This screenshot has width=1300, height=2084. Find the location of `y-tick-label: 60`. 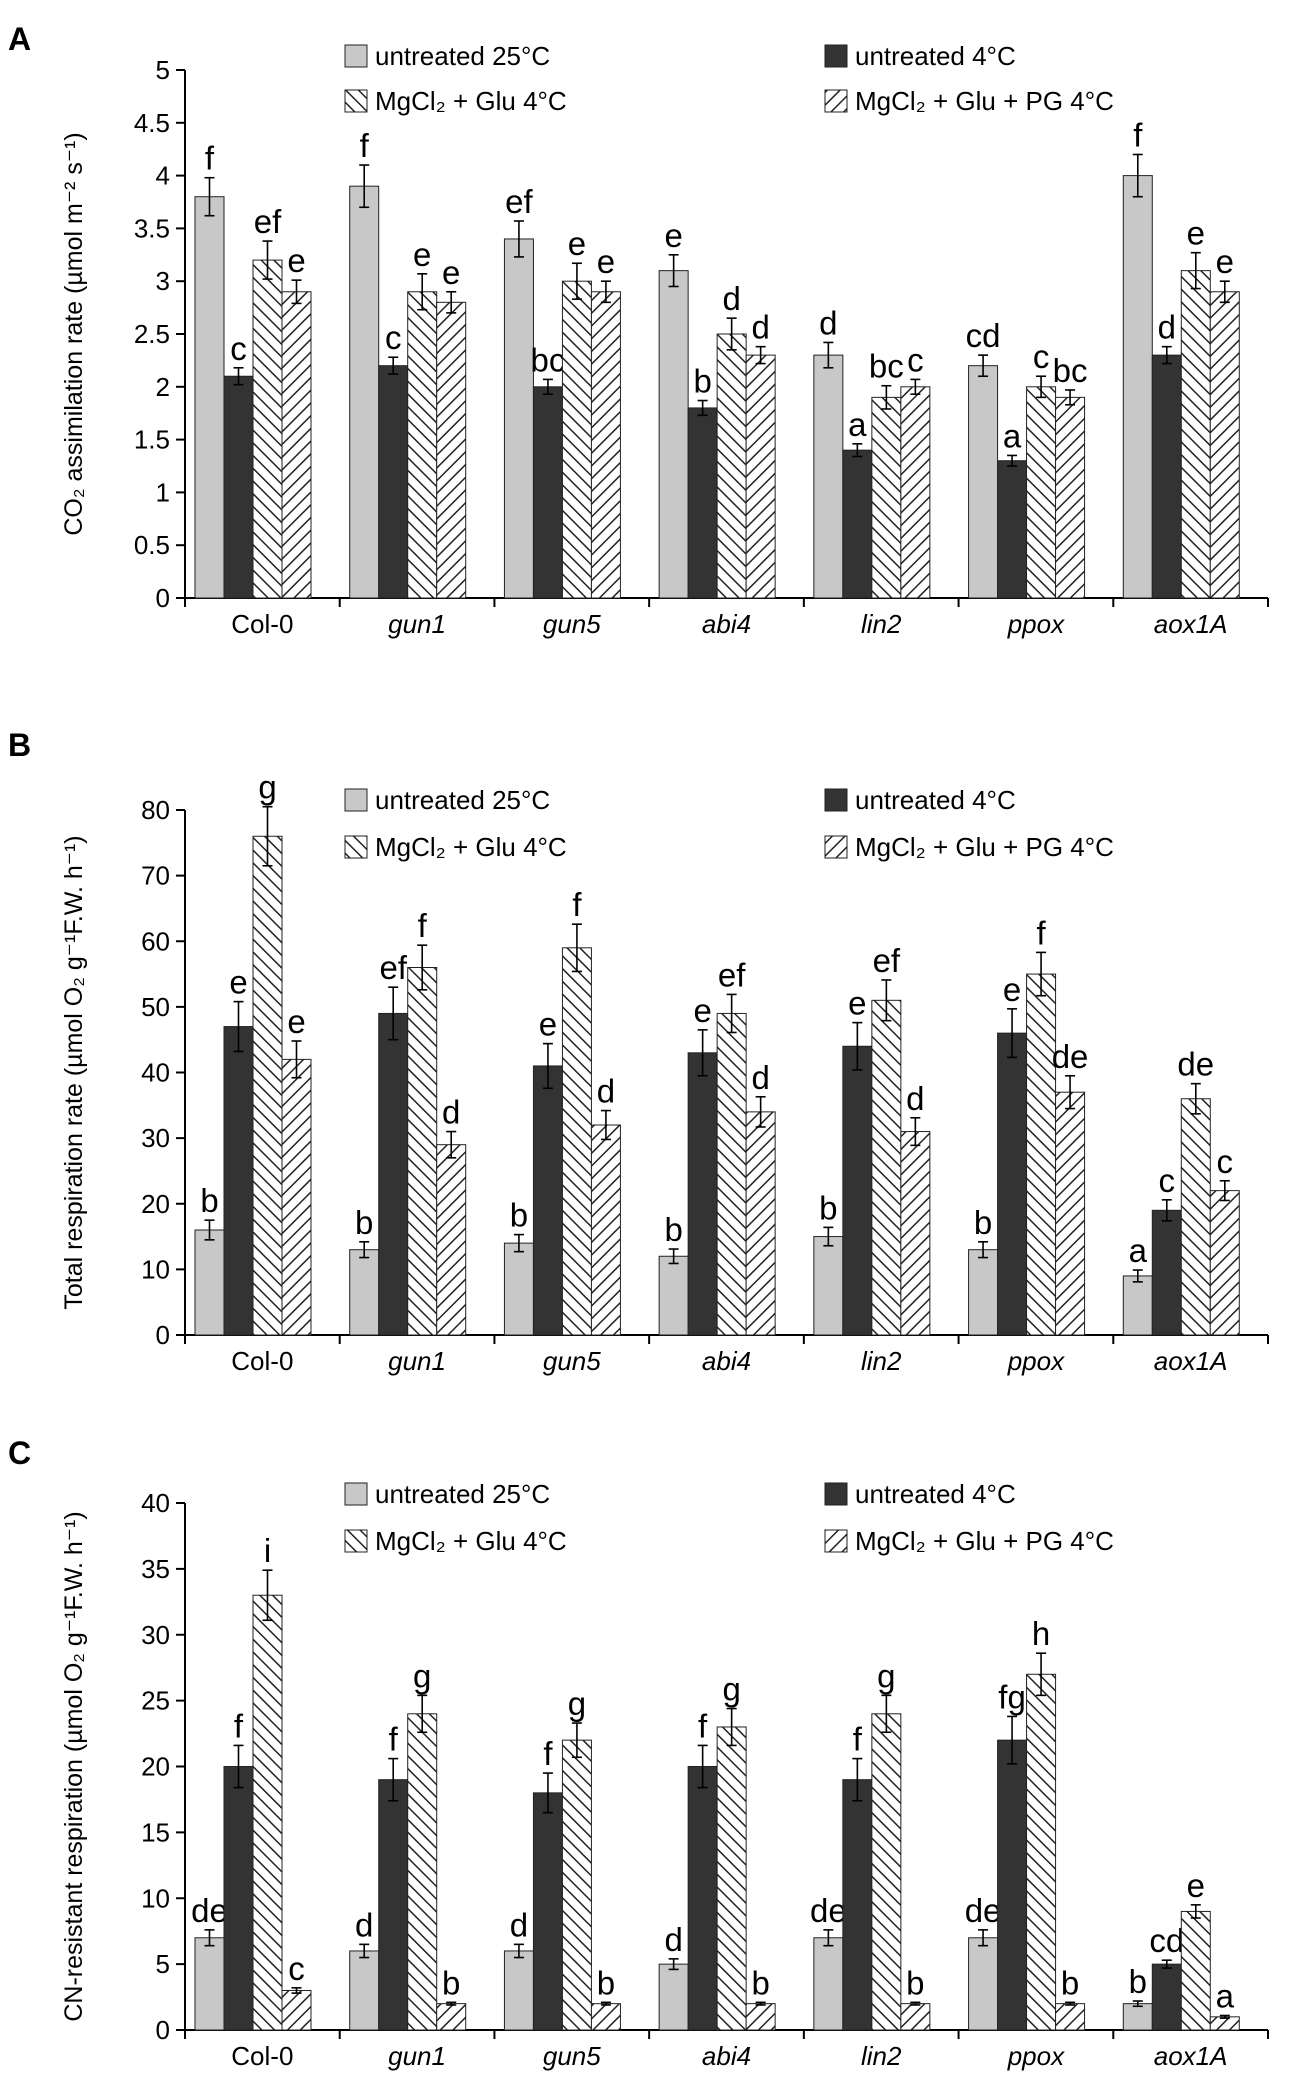

y-tick-label: 60 is located at coordinates (155, 941).